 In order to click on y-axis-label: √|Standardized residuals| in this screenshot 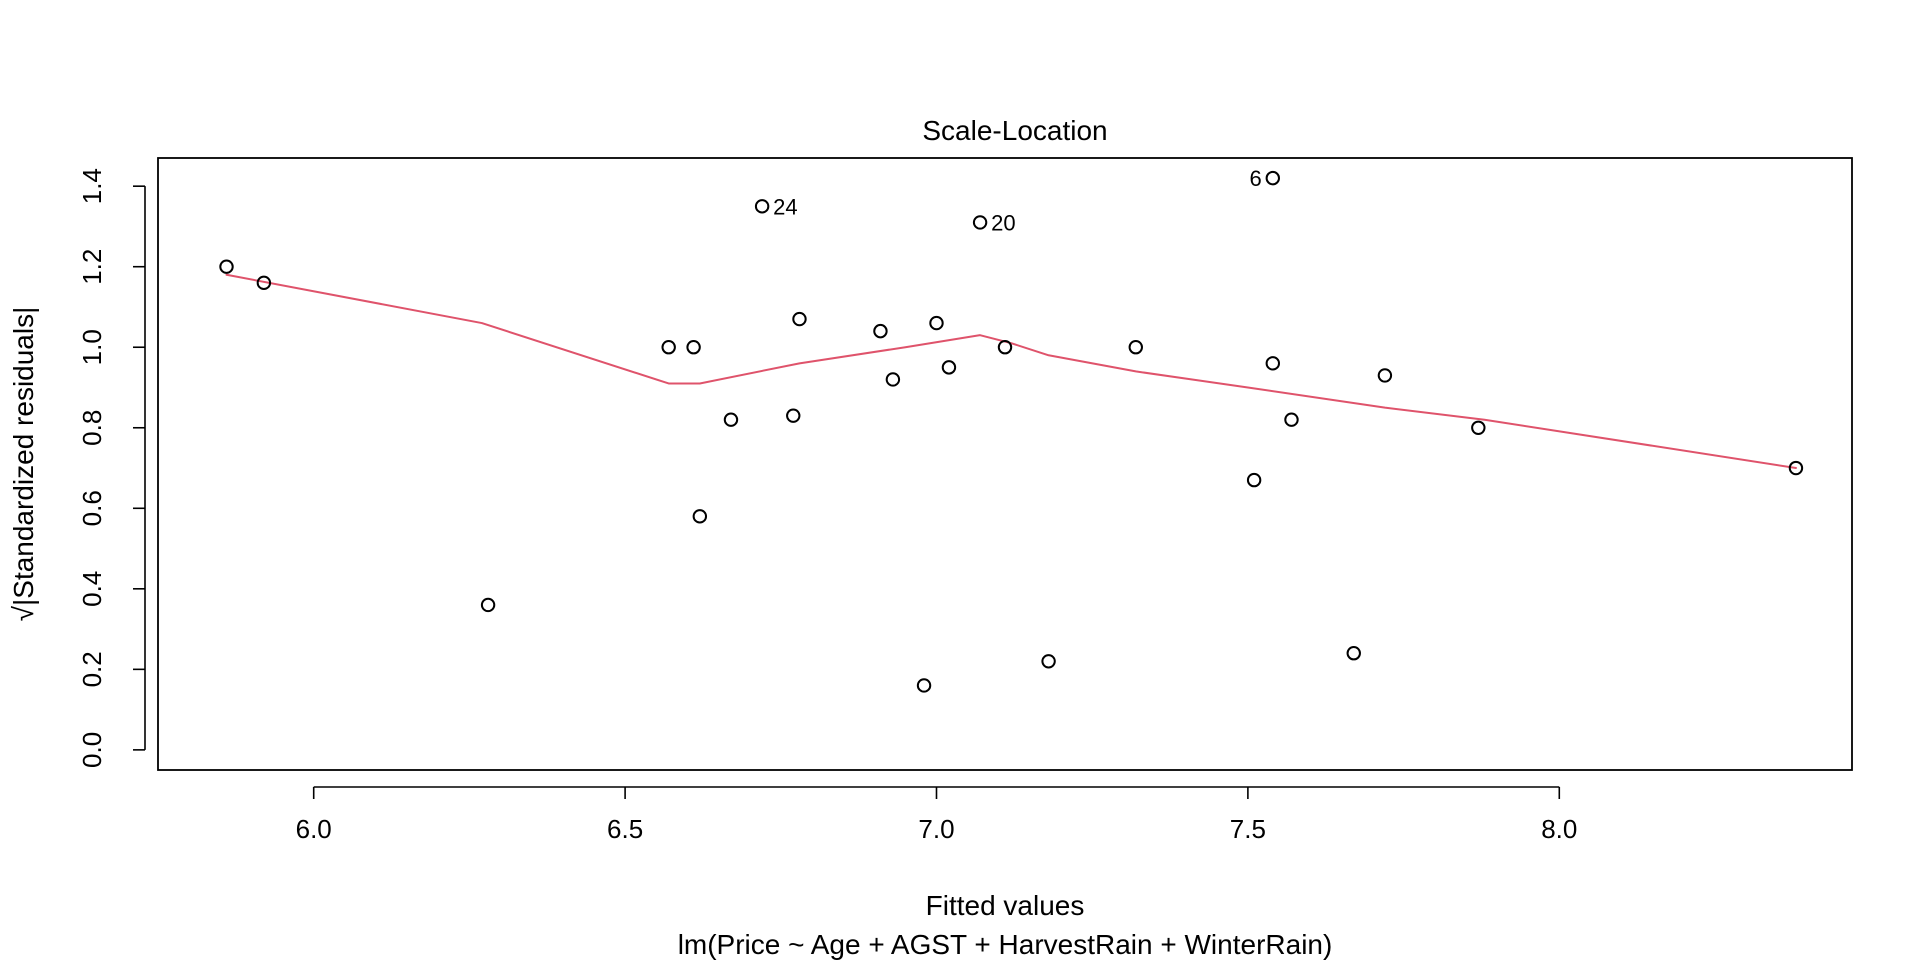, I will do `click(23, 464)`.